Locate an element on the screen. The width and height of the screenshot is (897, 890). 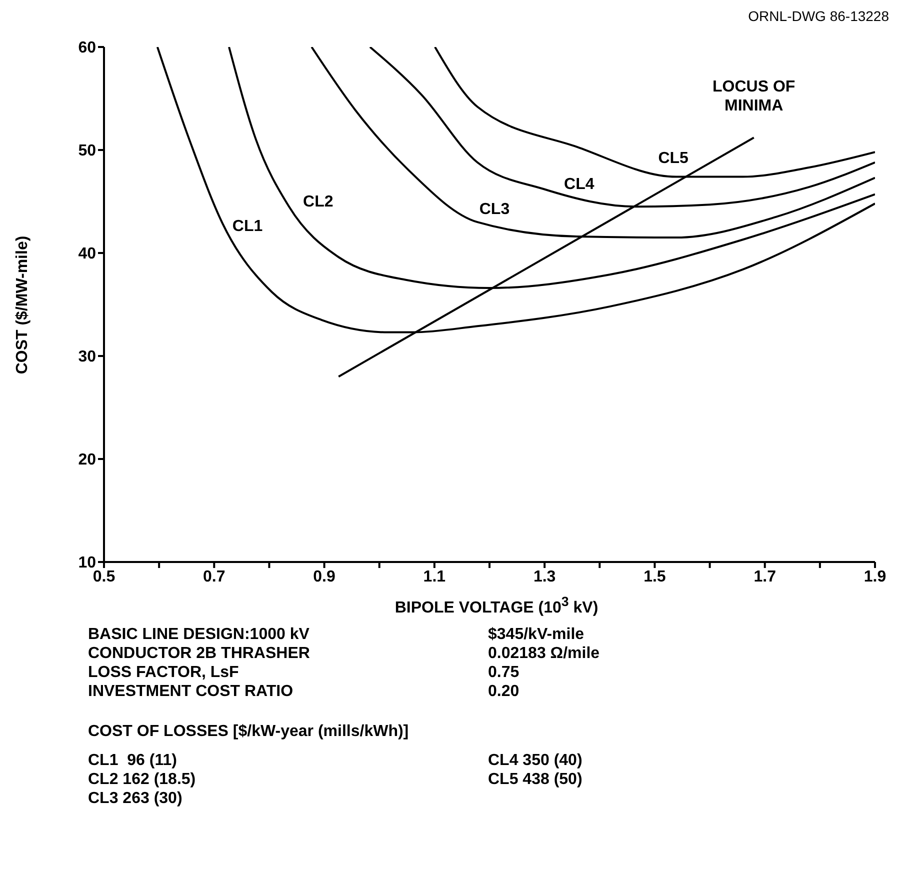
y-tick-label: 40 is located at coordinates (87, 254).